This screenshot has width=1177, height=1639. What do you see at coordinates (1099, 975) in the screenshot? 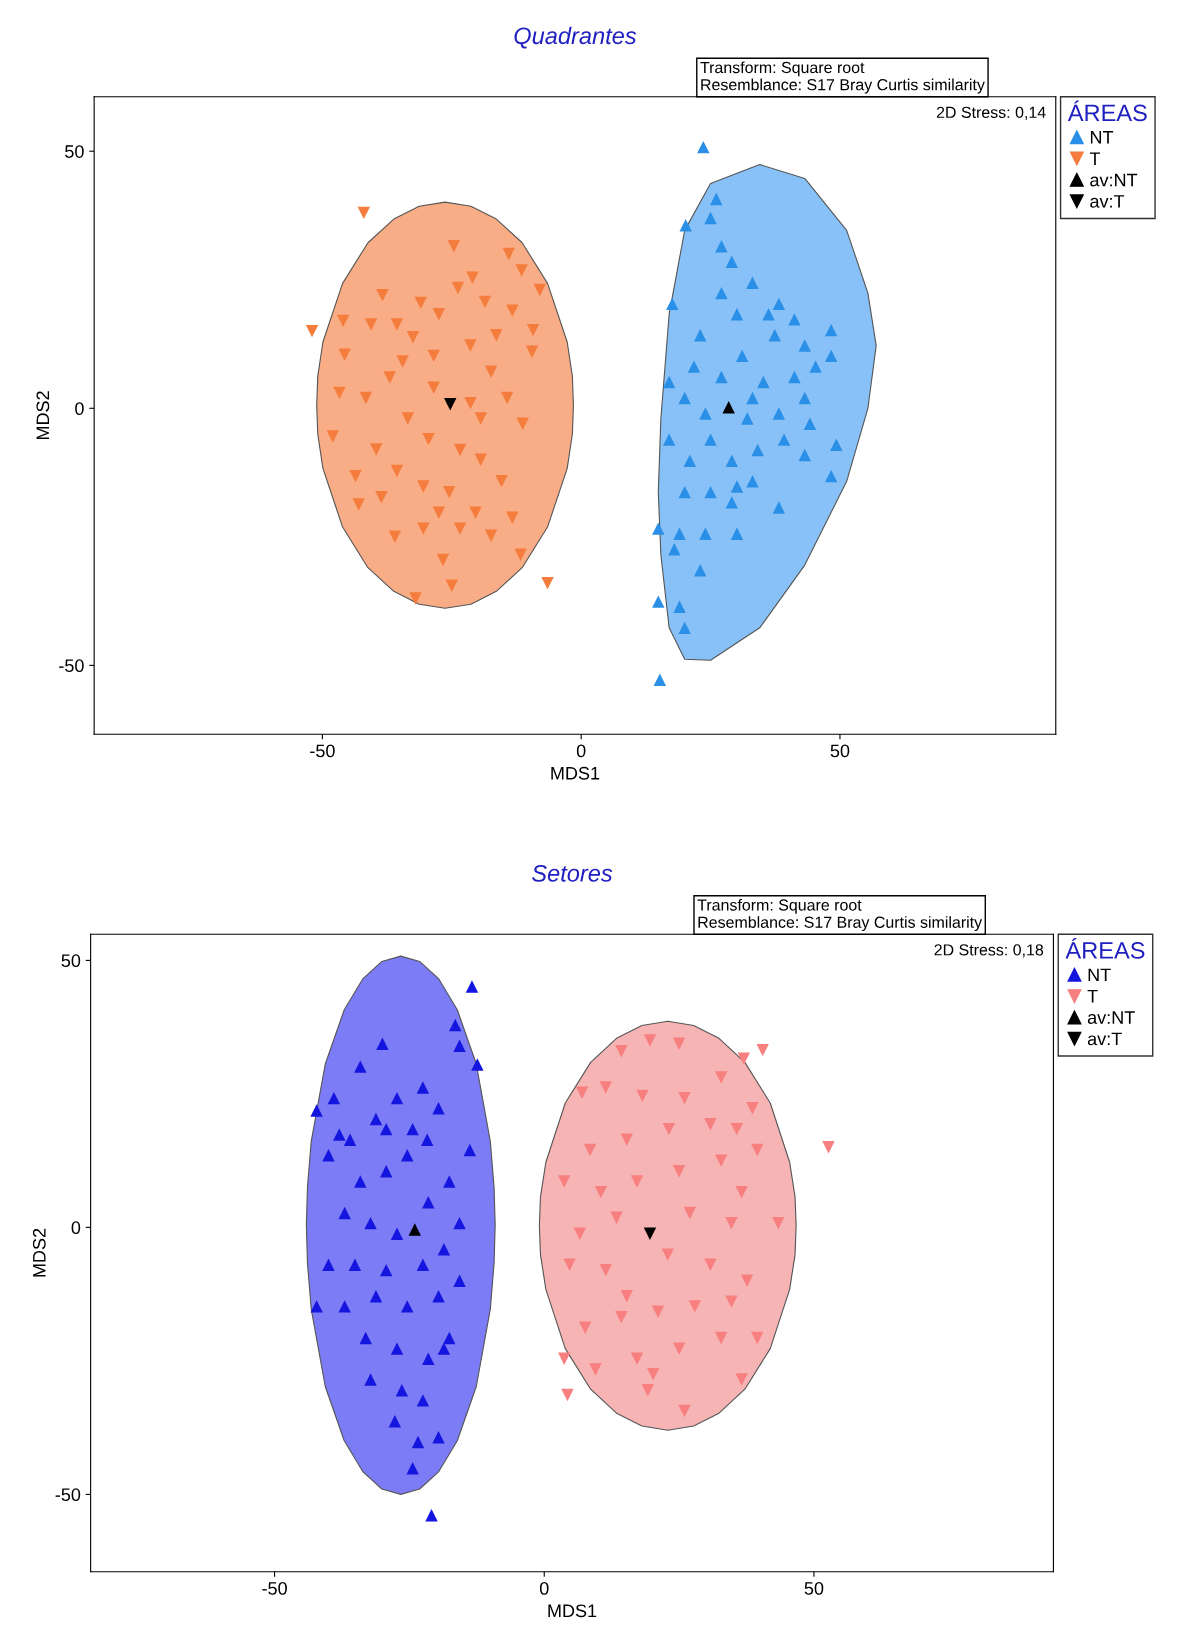
I see `legend-label: NT` at bounding box center [1099, 975].